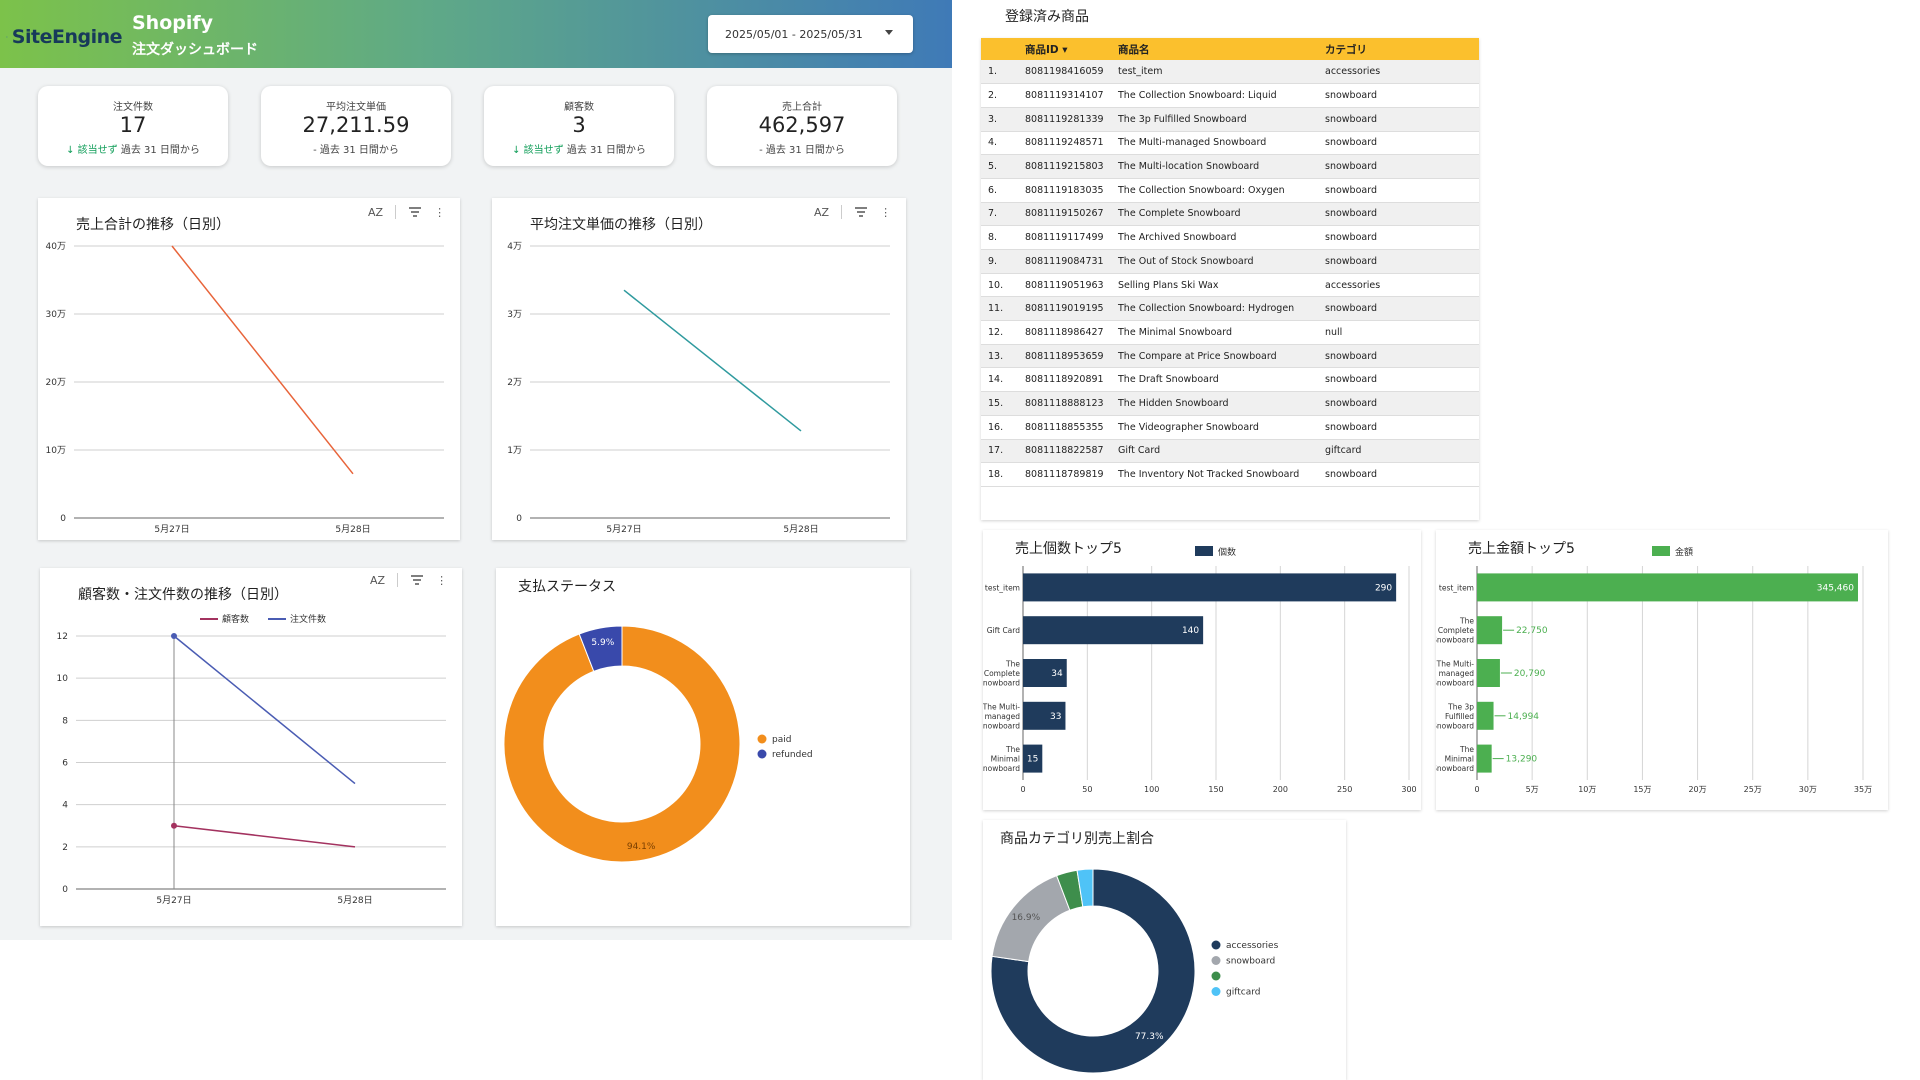  What do you see at coordinates (641, 847) in the screenshot?
I see `slice-label: 94.1%` at bounding box center [641, 847].